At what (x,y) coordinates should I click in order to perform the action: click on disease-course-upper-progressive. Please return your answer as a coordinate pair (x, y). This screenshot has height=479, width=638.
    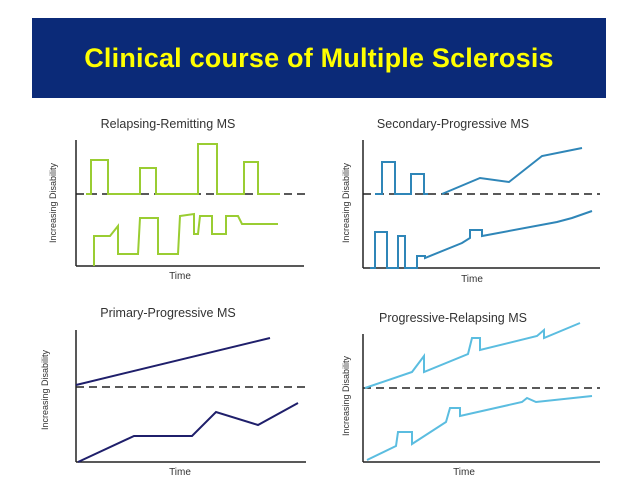
    Looking at the image, I should click on (512, 171).